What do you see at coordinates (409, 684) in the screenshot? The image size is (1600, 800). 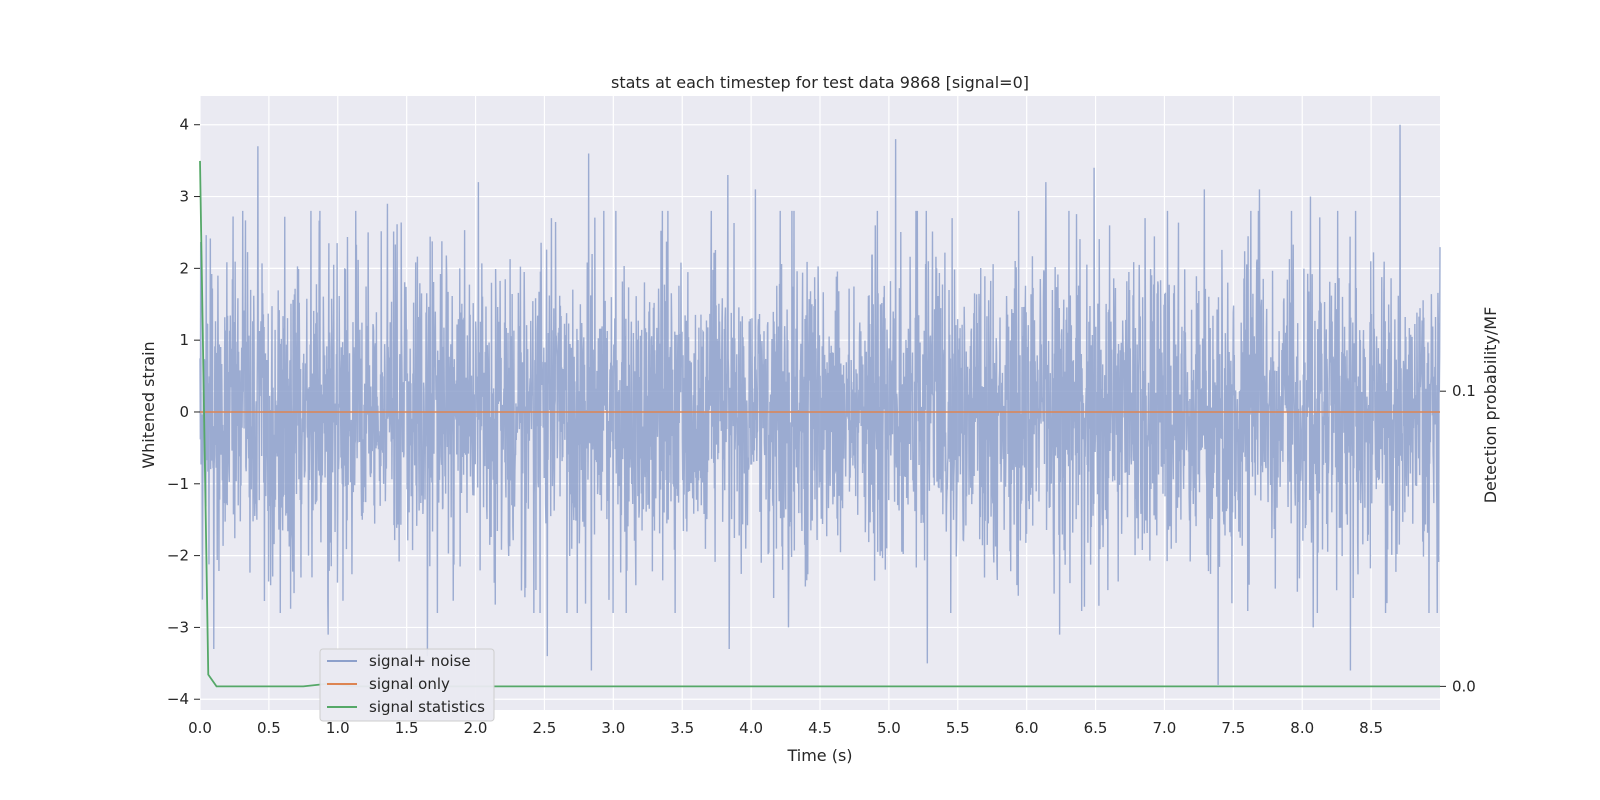 I see `legend-label-signal-only: signal only` at bounding box center [409, 684].